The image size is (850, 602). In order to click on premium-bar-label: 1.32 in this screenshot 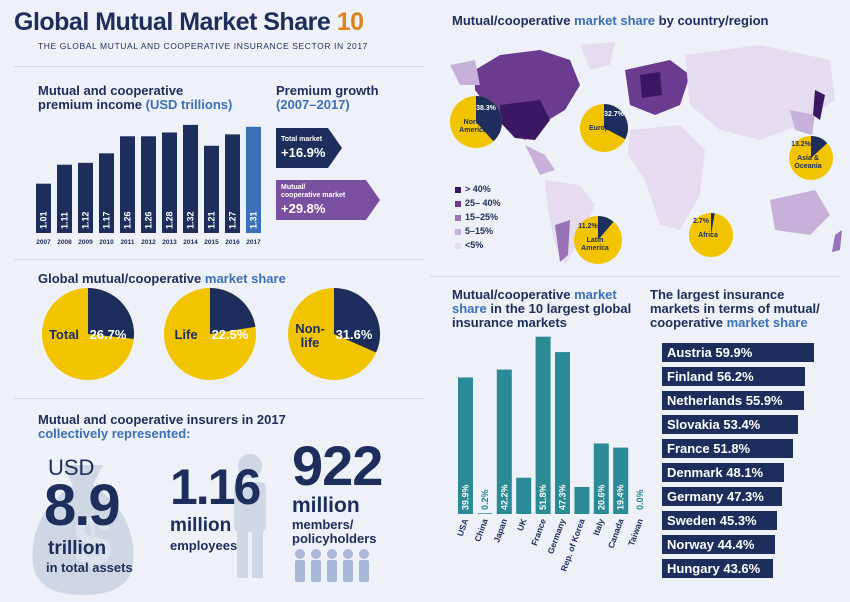, I will do `click(191, 220)`.